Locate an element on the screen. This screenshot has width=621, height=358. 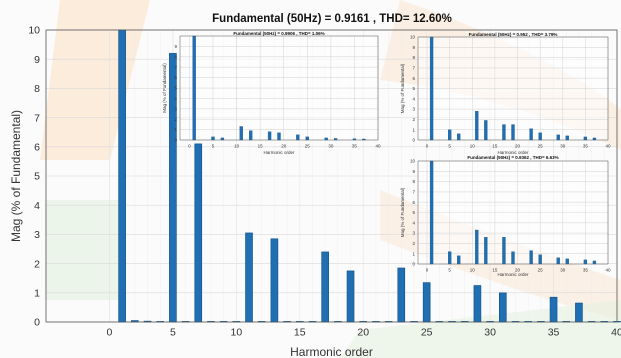
chart-title: Fundamental (50Hz) = 0.952 , THD= 3.79% is located at coordinates (513, 34).